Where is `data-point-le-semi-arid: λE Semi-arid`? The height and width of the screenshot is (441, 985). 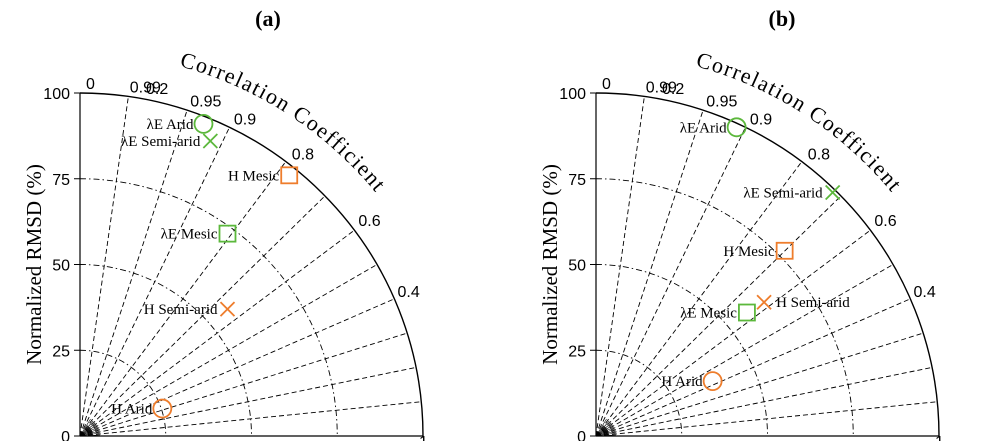
data-point-le-semi-arid: λE Semi-arid is located at coordinates (792, 192).